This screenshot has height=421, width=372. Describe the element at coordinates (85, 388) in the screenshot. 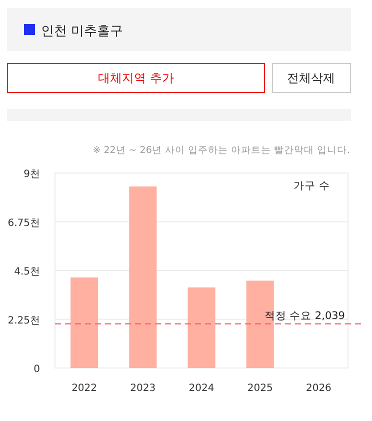

I see `x-tick-label: 2022` at that location.